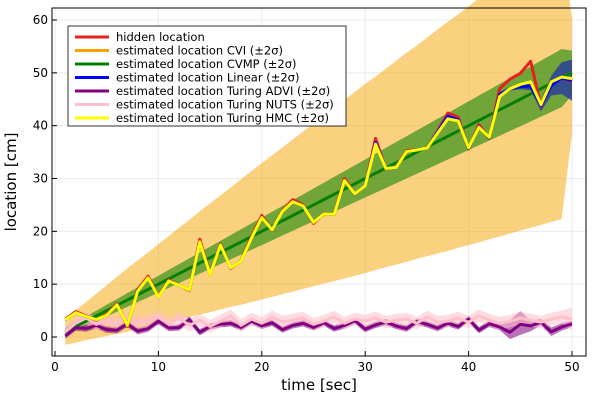  What do you see at coordinates (158, 367) in the screenshot?
I see `x-tick-label: 10` at bounding box center [158, 367].